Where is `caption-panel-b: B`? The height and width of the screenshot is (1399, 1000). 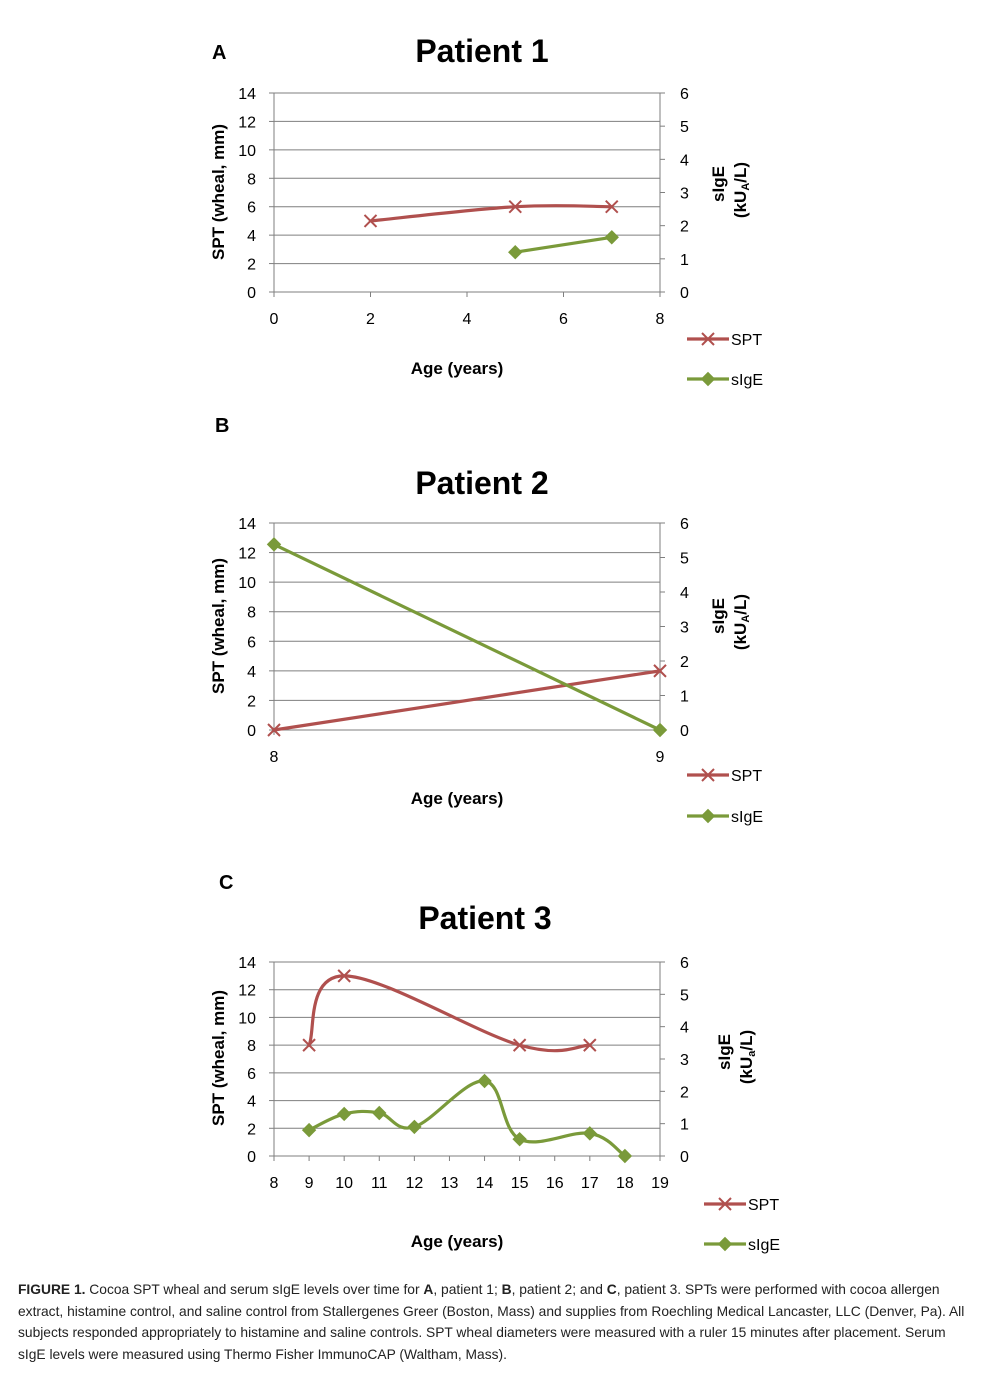
caption-panel-b: B is located at coordinates (506, 1289).